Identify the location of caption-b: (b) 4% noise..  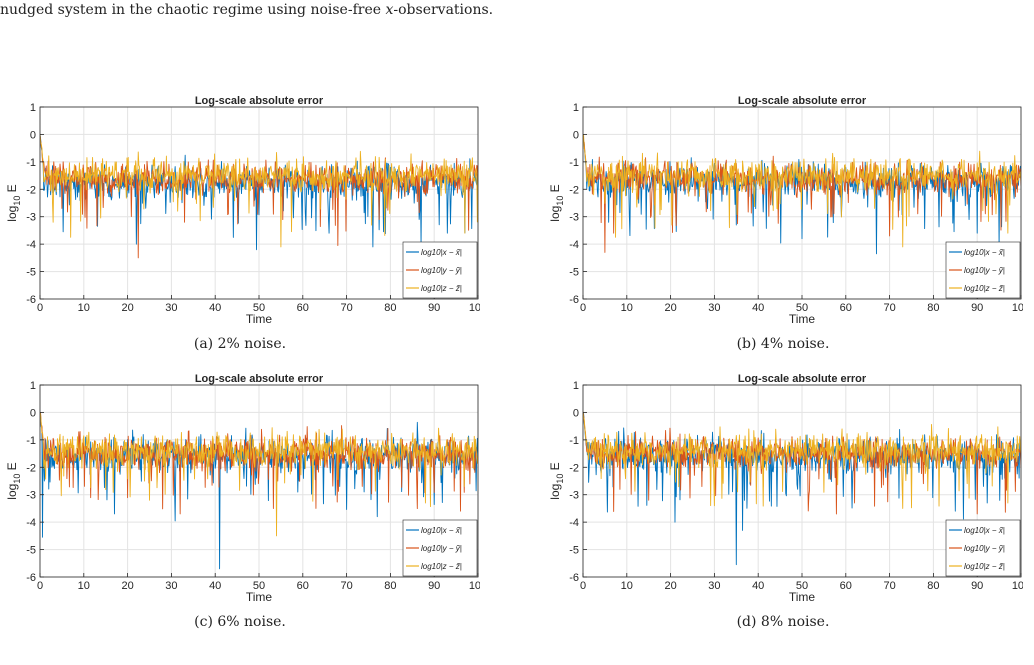
(783, 344).